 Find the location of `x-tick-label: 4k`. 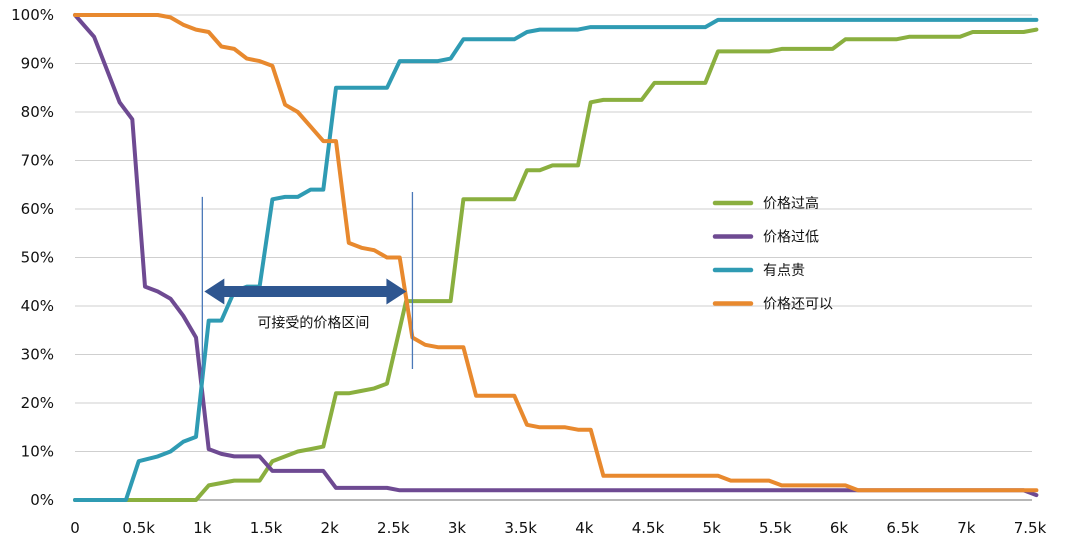

x-tick-label: 4k is located at coordinates (584, 528).